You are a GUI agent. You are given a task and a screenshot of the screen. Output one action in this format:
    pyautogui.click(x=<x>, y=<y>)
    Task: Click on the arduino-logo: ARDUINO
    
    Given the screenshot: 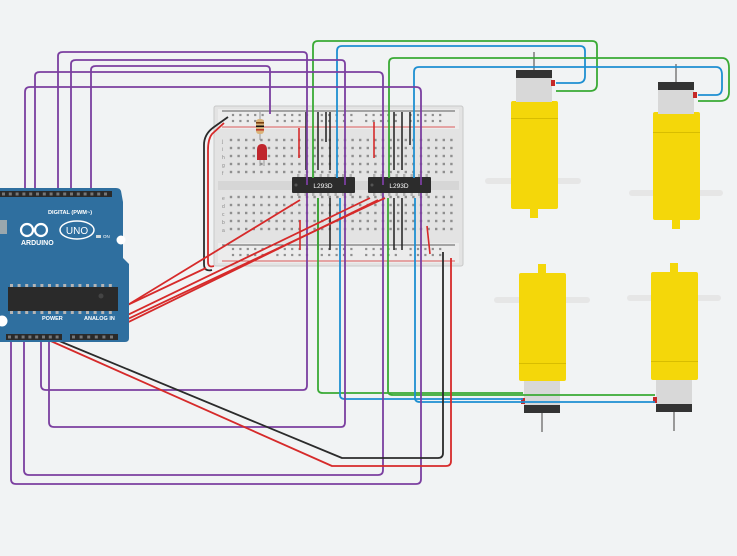 What is the action you would take?
    pyautogui.click(x=36, y=234)
    